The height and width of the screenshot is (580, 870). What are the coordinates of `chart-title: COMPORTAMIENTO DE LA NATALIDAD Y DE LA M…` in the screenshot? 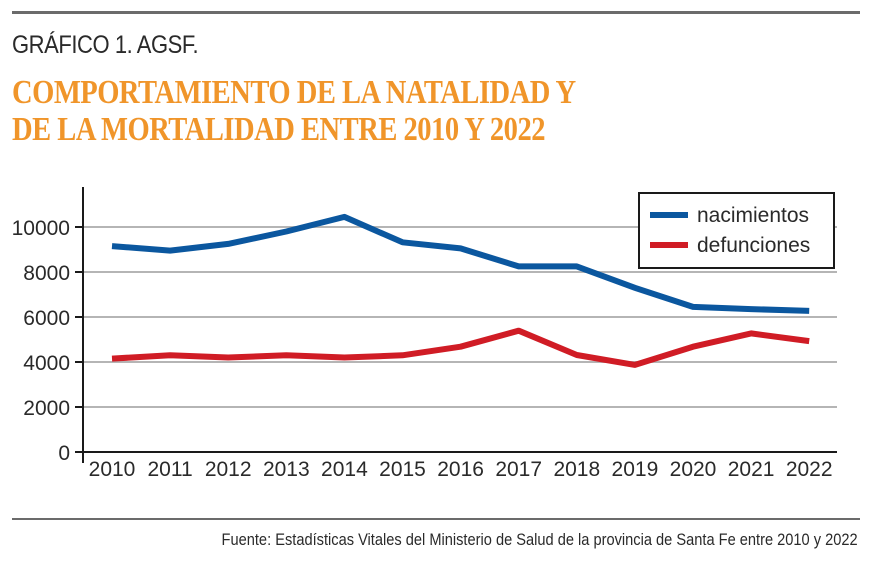 It's located at (294, 111).